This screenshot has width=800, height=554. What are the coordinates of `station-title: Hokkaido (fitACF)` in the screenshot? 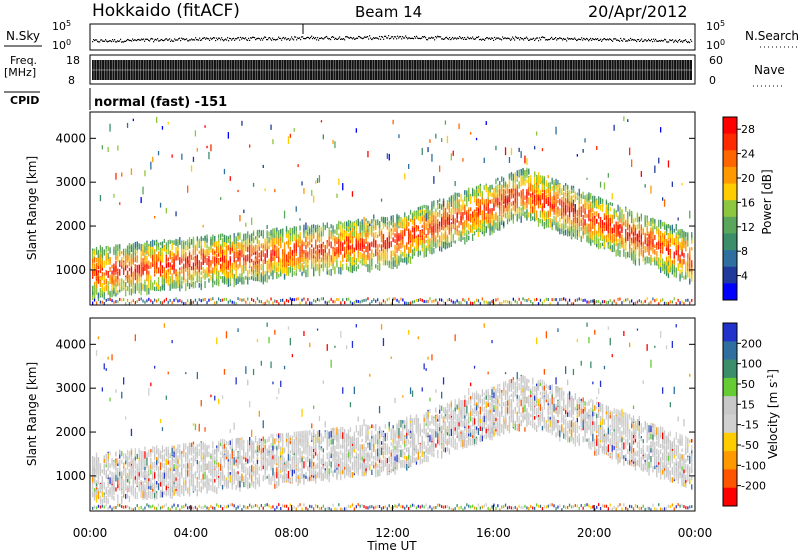 It's located at (166, 11).